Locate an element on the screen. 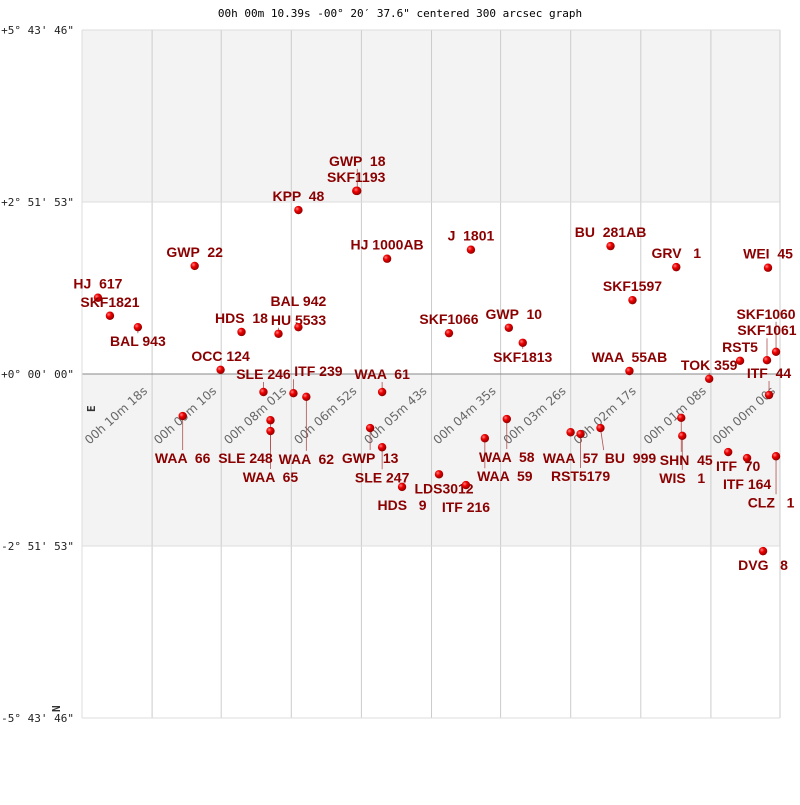 Image resolution: width=800 pixels, height=805 pixels. star: WIS 1 is located at coordinates (682, 458).